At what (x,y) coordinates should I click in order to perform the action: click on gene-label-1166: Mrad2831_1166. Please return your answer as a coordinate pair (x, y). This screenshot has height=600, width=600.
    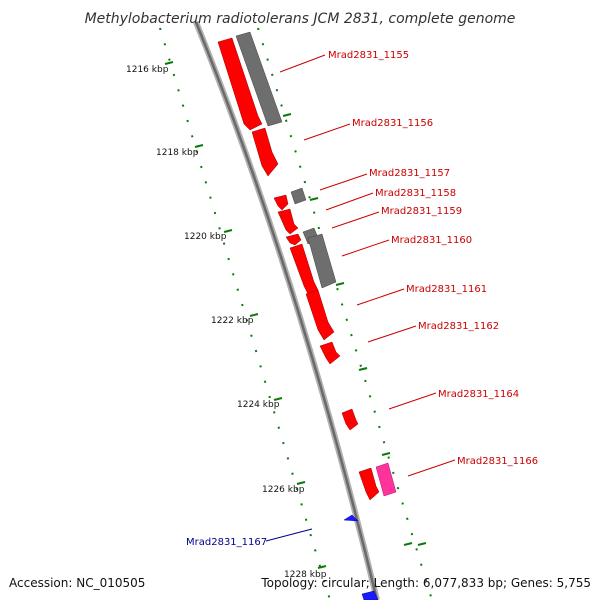
    Looking at the image, I should click on (497, 461).